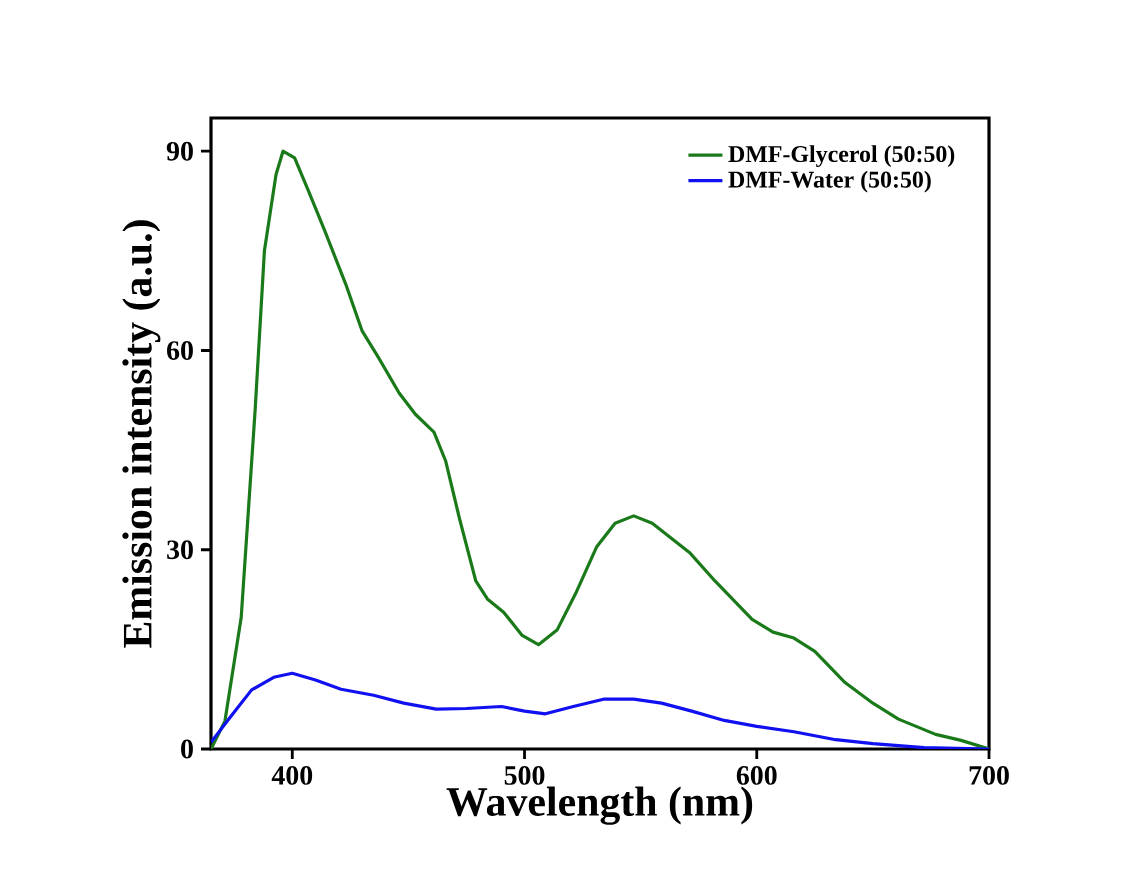 Image resolution: width=1137 pixels, height=889 pixels. What do you see at coordinates (756, 775) in the screenshot?
I see `x-tick-label: 600` at bounding box center [756, 775].